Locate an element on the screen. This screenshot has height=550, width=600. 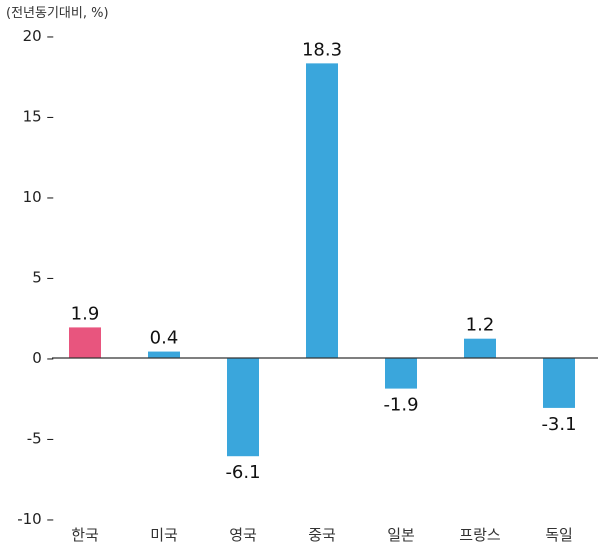
x-tick-label: 영국 is located at coordinates (243, 535).